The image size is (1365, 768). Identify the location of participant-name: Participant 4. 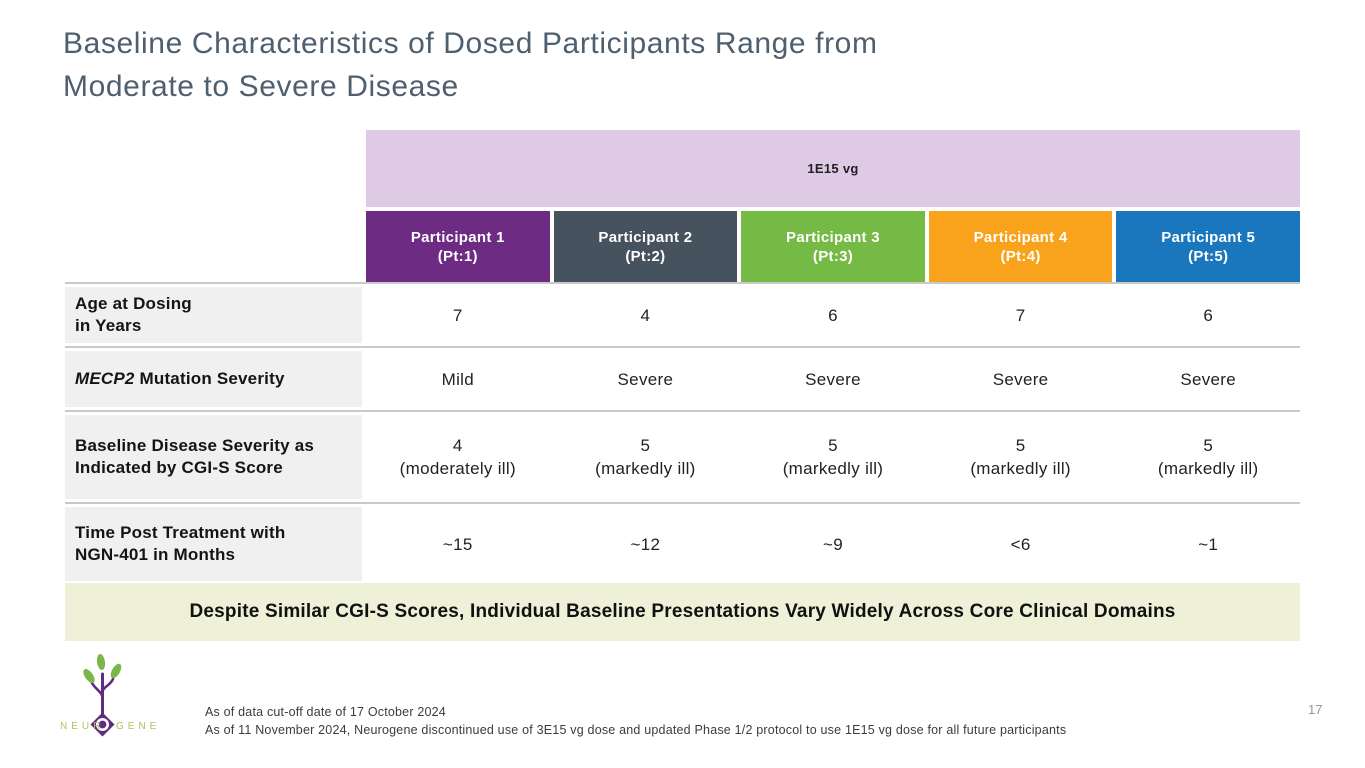
(1020, 237).